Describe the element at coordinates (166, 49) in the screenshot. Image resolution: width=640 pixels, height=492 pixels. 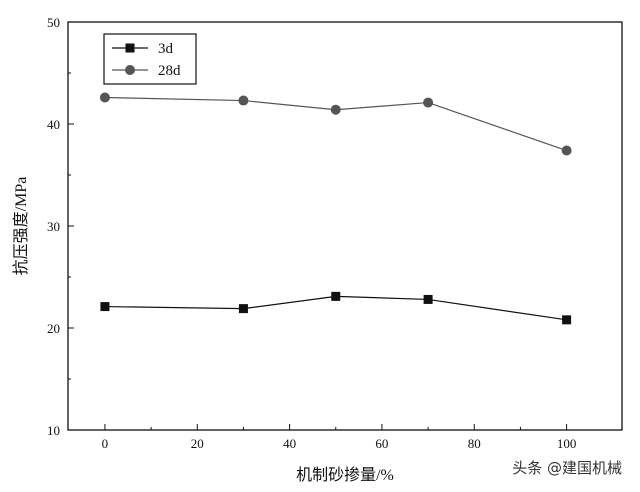
I see `legend-label-3d: 3d` at that location.